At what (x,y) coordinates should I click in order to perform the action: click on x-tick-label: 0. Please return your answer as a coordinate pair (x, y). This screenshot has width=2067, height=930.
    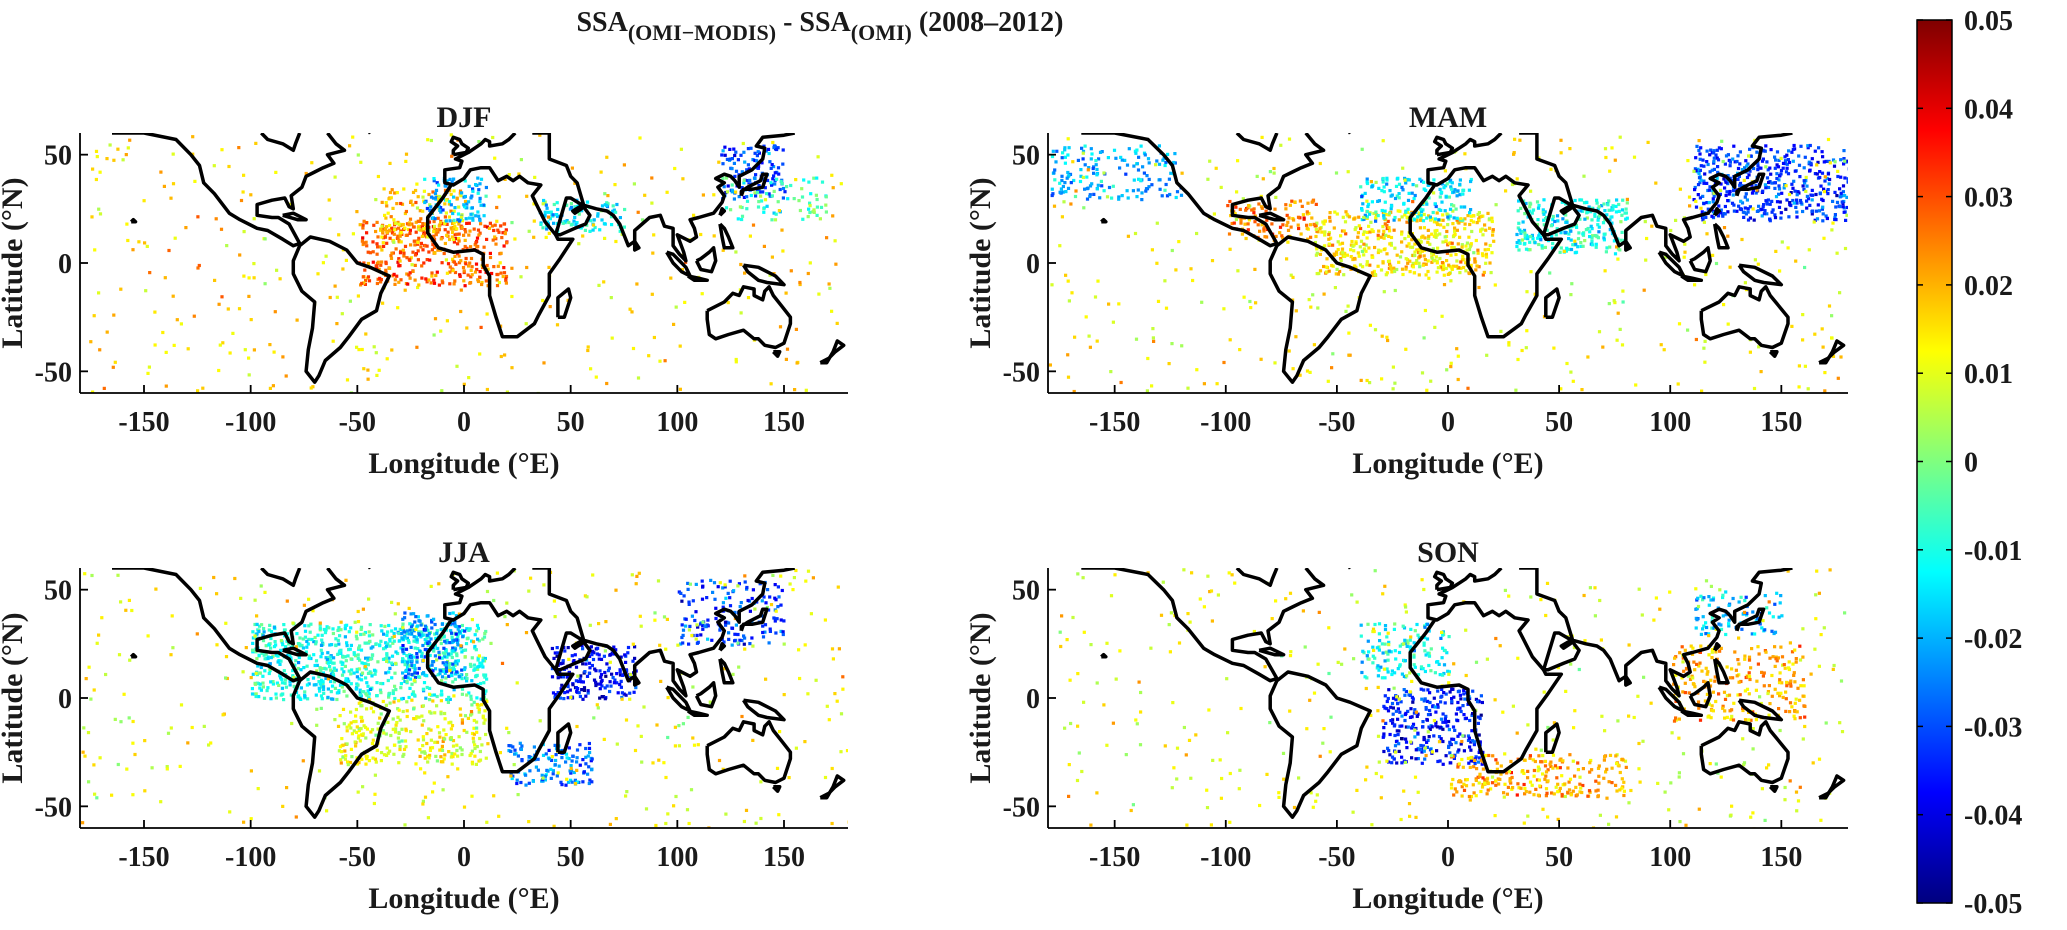
    Looking at the image, I should click on (1448, 422).